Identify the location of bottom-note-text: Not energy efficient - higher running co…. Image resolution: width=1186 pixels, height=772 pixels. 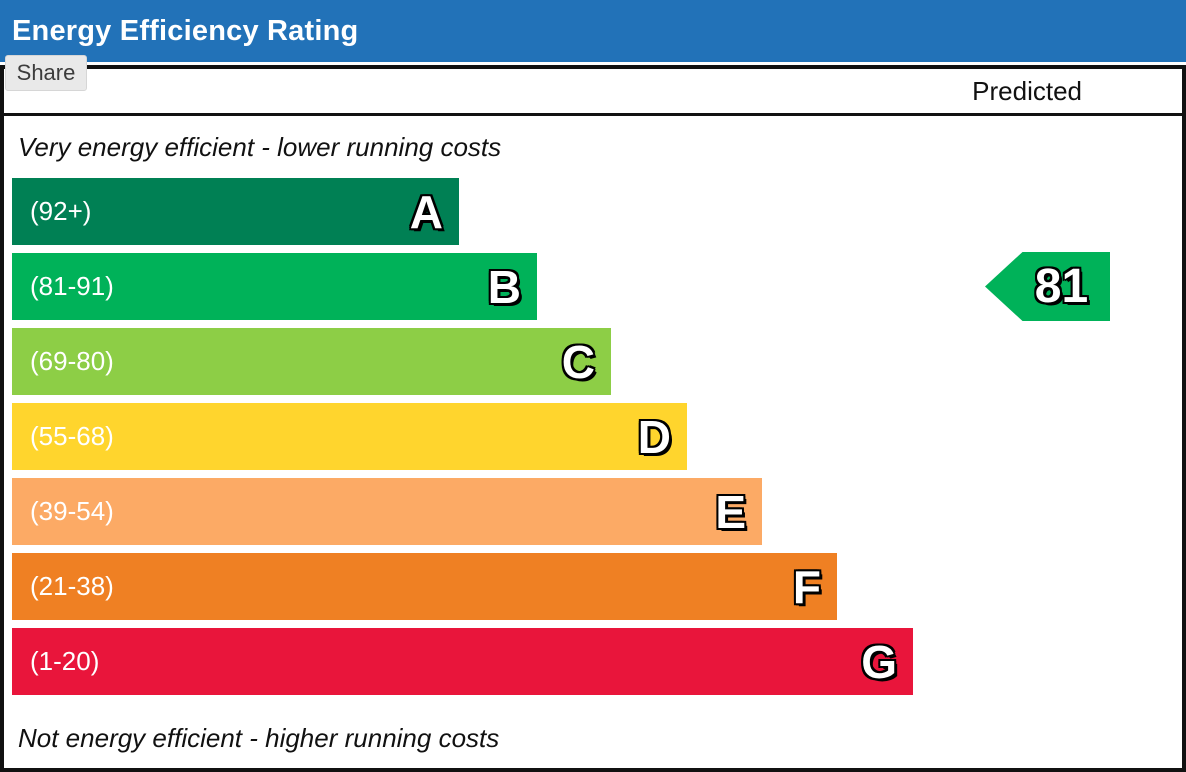
(259, 738).